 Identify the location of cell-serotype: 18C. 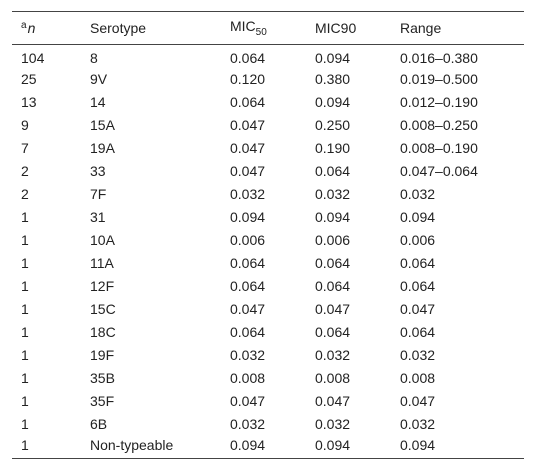
(103, 332).